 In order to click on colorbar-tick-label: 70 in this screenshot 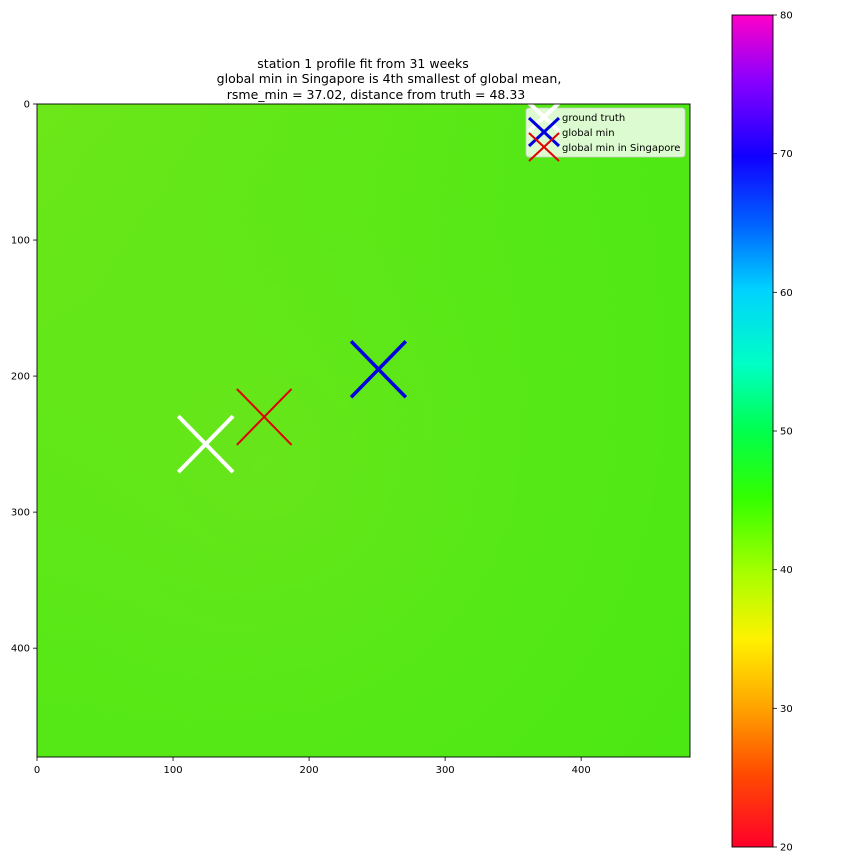, I will do `click(786, 154)`.